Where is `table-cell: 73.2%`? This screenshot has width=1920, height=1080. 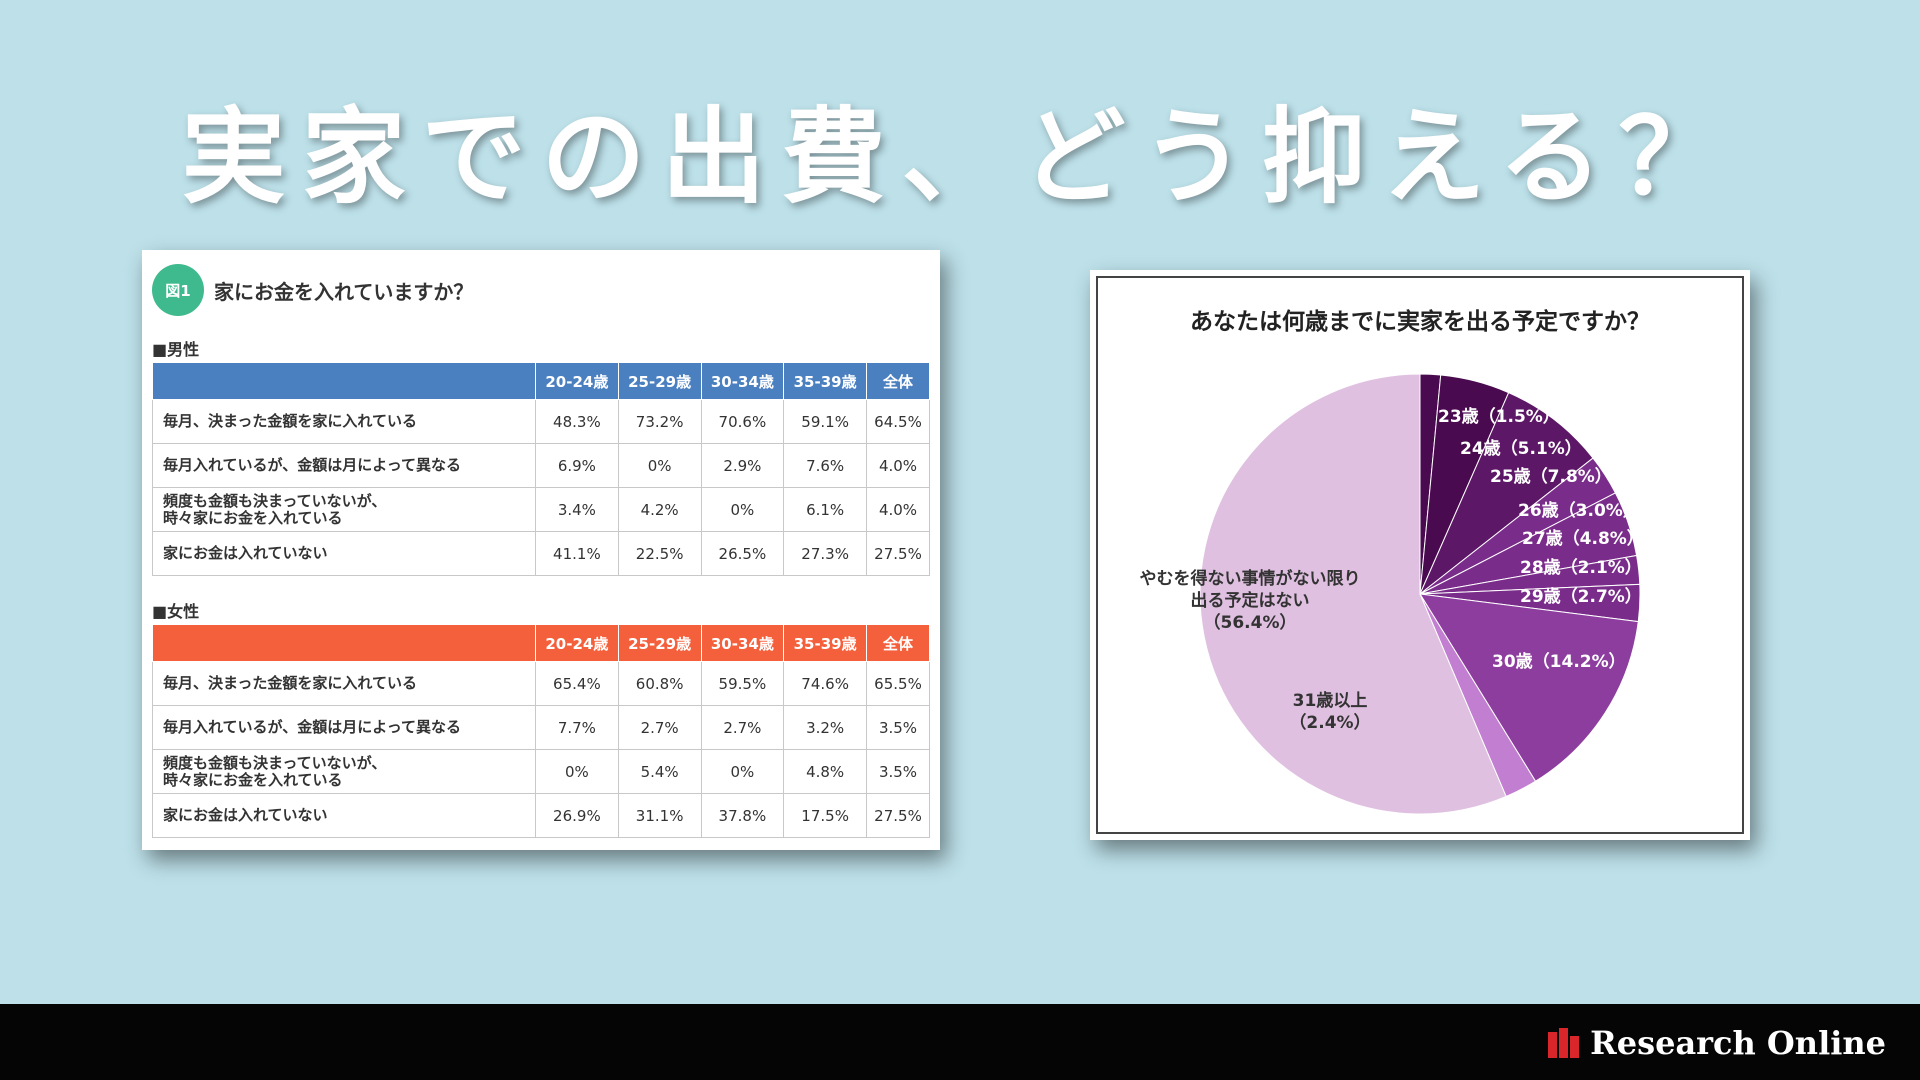
table-cell: 73.2% is located at coordinates (659, 421).